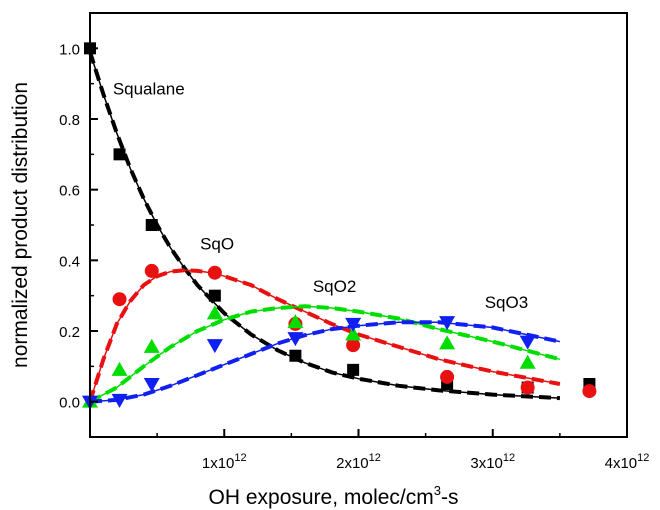 This screenshot has height=510, width=660. I want to click on x-axis: 1x10¹² 2x10¹² 3x10¹² 4x10¹², so click(403, 450).